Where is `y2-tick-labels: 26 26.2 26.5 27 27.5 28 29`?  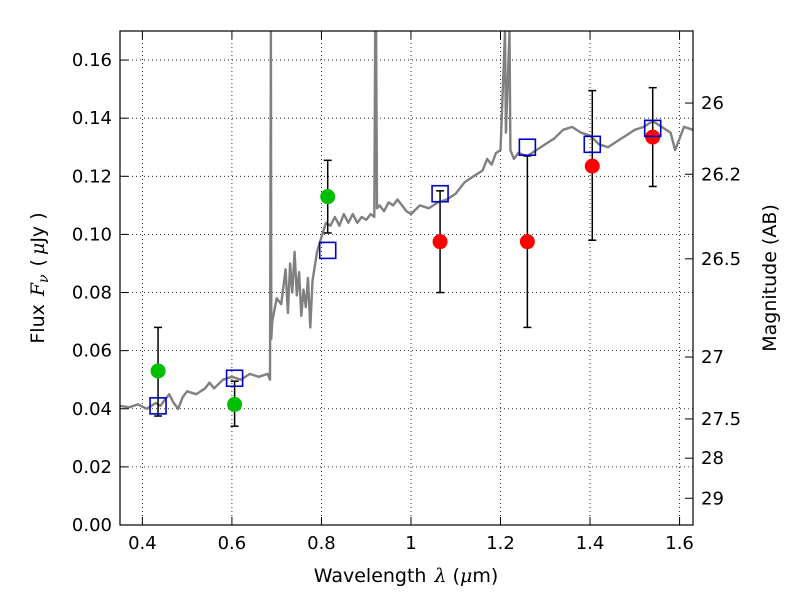
y2-tick-labels: 26 26.2 26.5 27 27.5 28 29 is located at coordinates (721, 301).